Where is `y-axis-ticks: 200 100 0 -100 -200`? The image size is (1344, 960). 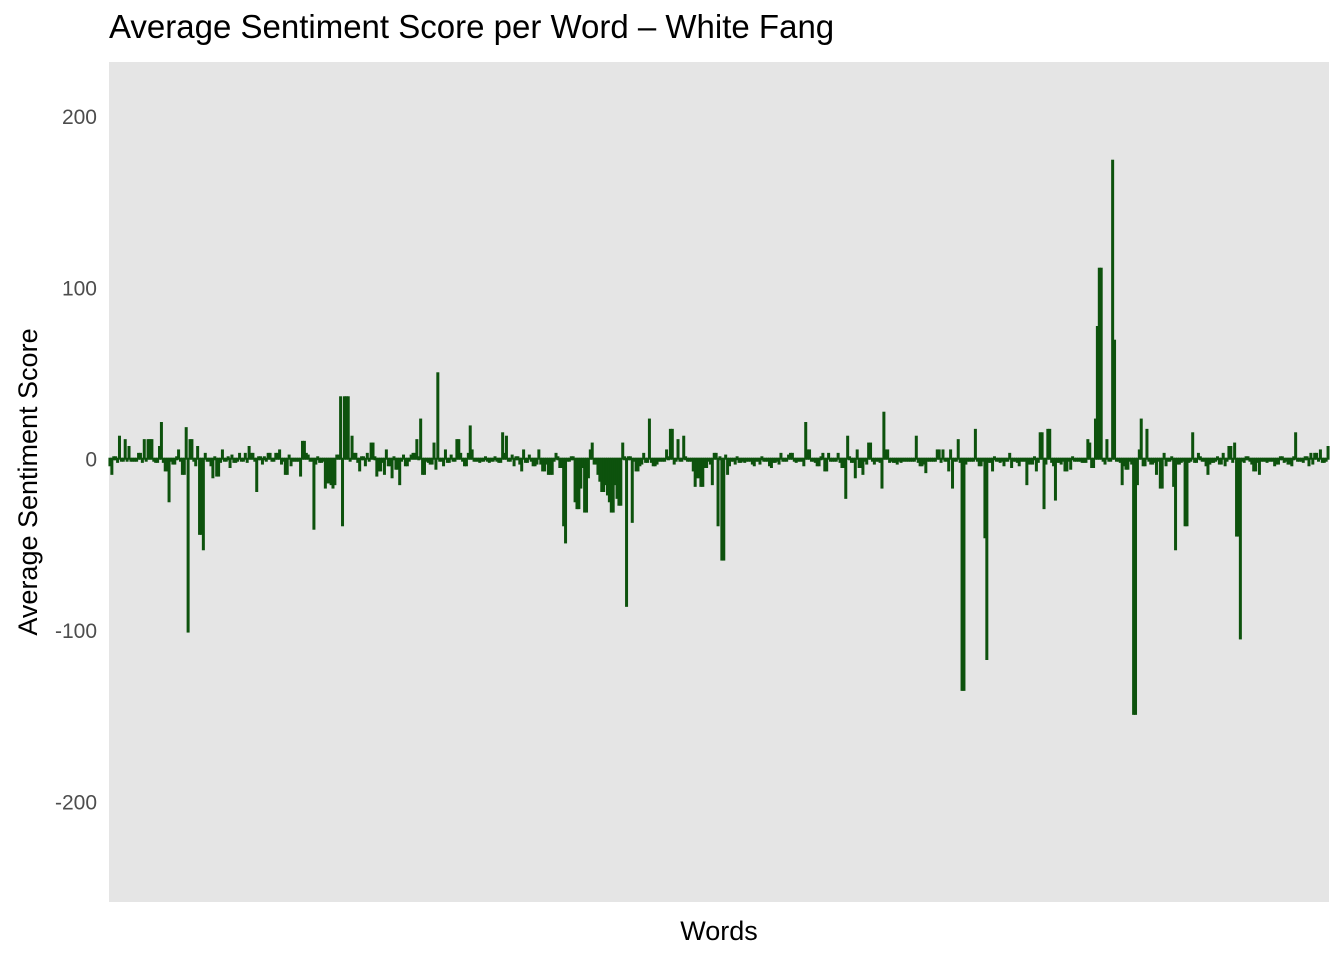 y-axis-ticks: 200 100 0 -100 -200 is located at coordinates (76, 460).